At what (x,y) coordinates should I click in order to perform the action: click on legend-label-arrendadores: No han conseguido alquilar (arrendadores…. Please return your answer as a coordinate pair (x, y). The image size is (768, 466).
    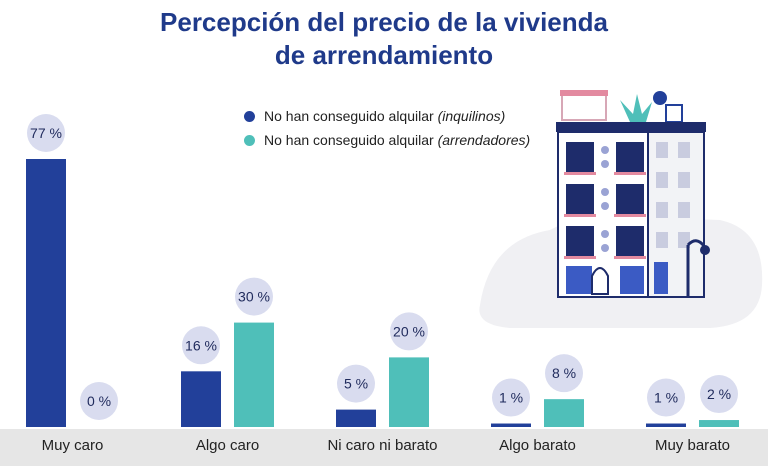
    Looking at the image, I should click on (397, 140).